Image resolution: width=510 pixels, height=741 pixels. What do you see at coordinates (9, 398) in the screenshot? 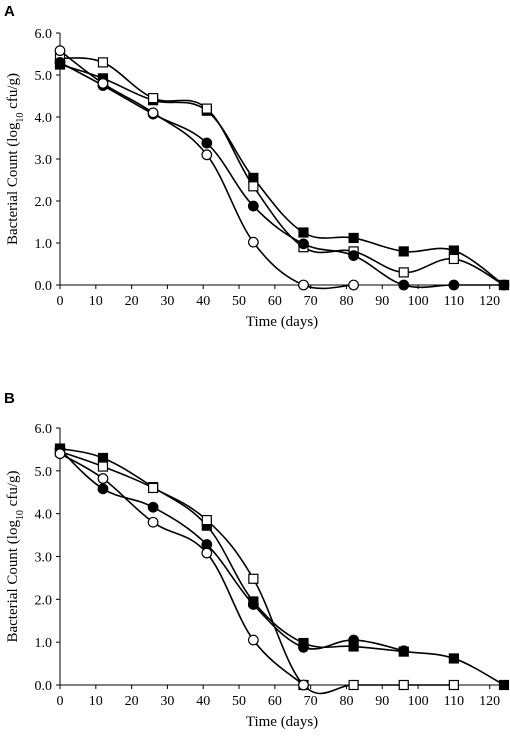
I see `panel-label: B` at bounding box center [9, 398].